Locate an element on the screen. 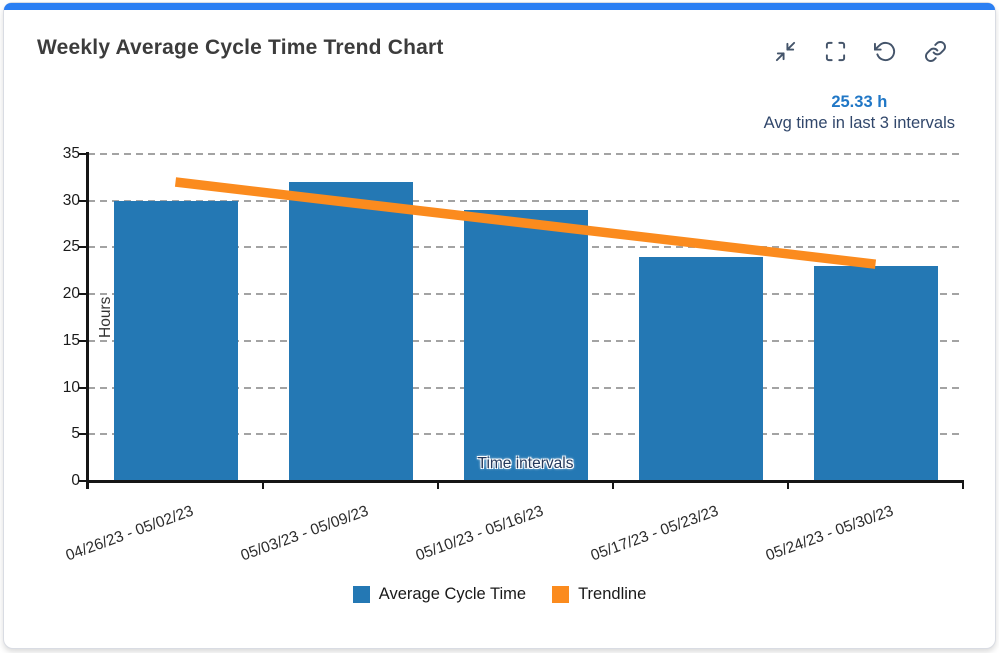  bar-04/26/23 - 05/02/23 is located at coordinates (175, 340).